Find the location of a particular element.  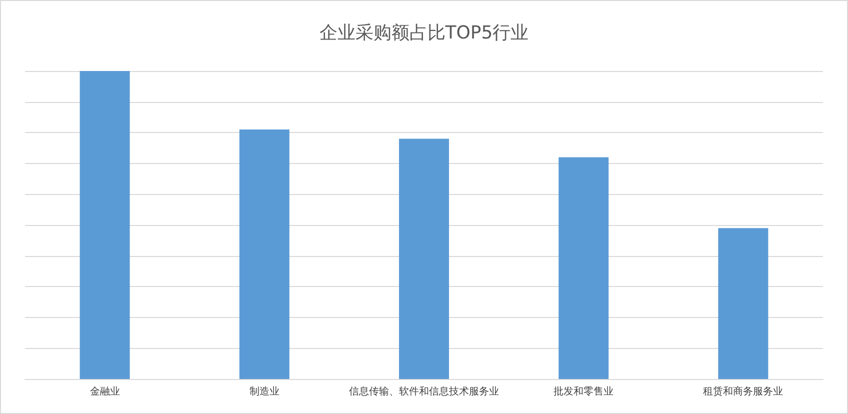

x-tick-label: 制造业 is located at coordinates (264, 392).